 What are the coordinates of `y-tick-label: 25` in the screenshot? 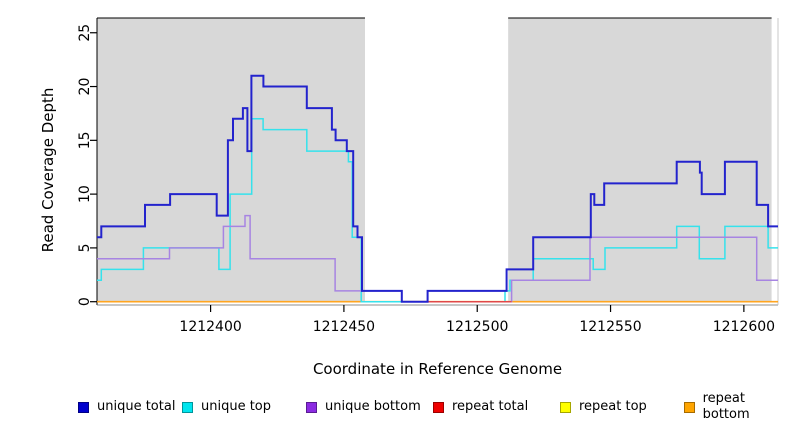 It's located at (85, 33).